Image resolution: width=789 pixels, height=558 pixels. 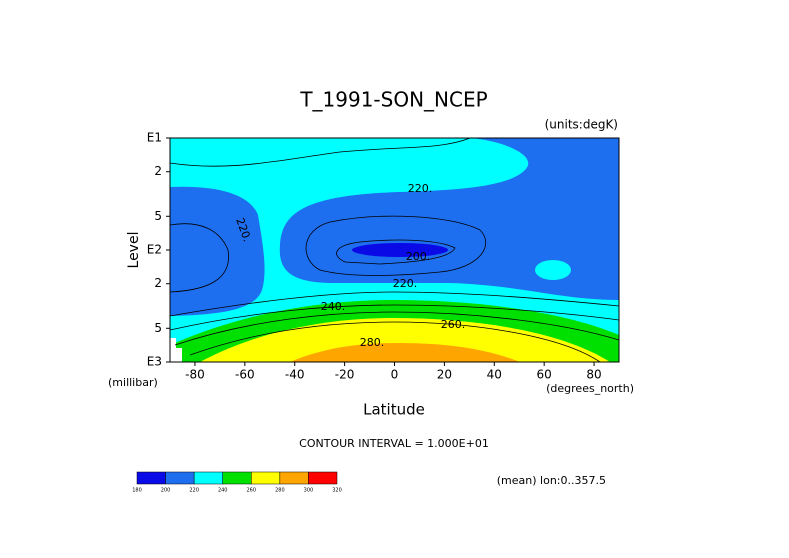 I want to click on chart-title: T_1991-SON_NCEP, so click(x=393, y=100).